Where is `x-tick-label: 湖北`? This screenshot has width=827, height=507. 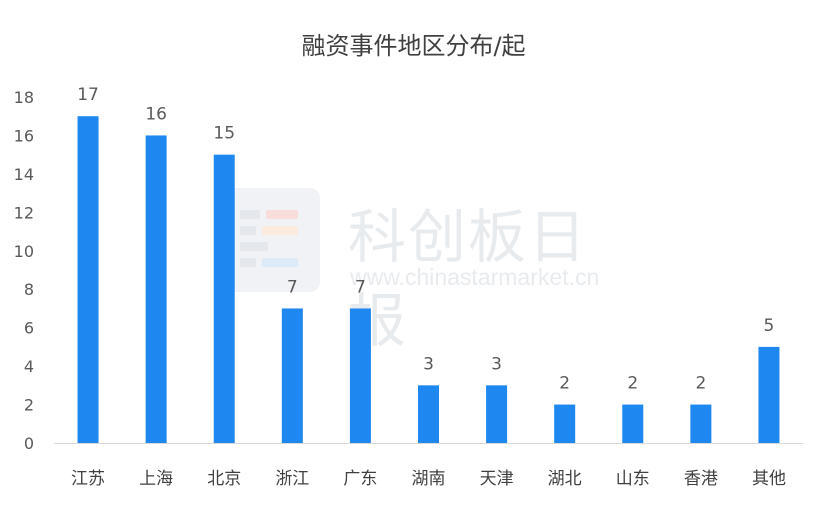 x-tick-label: 湖北 is located at coordinates (565, 479).